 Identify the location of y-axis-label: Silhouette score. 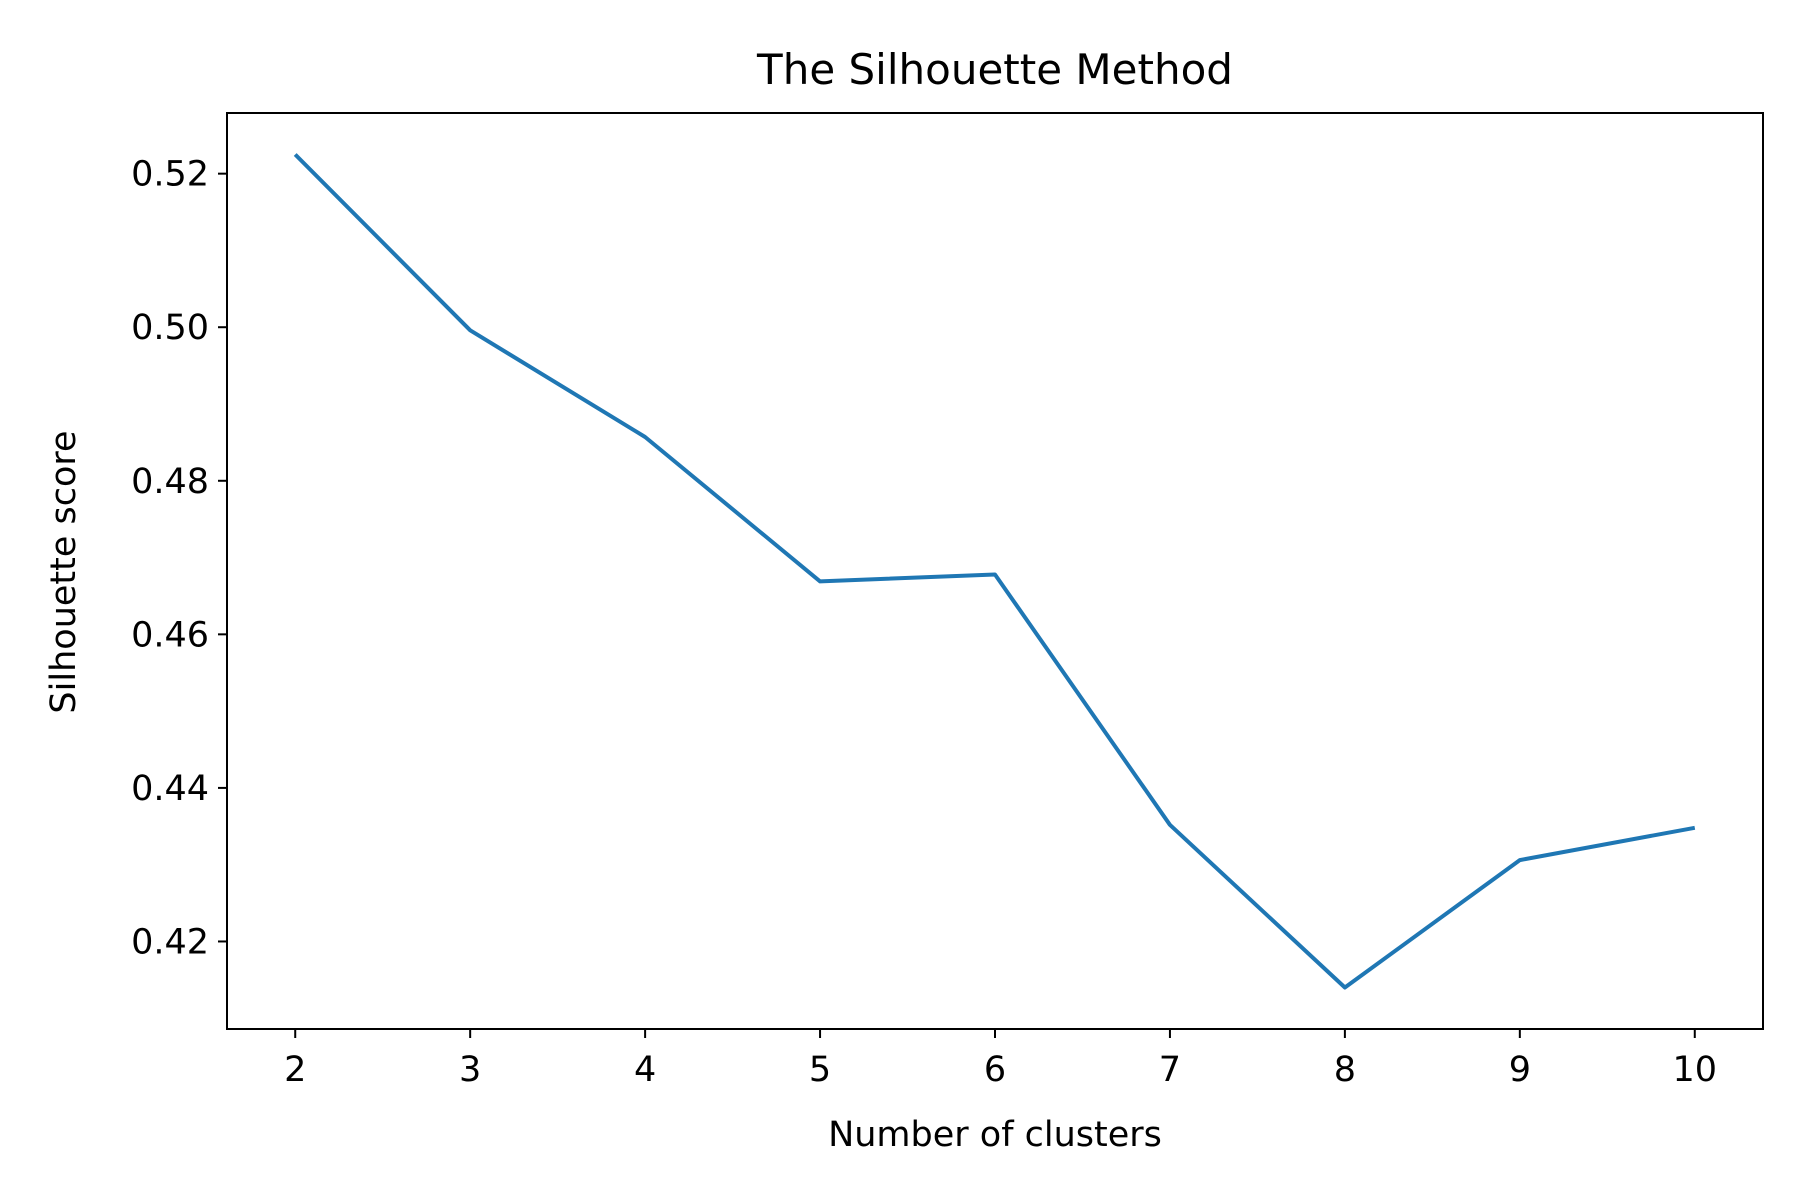
(64, 571).